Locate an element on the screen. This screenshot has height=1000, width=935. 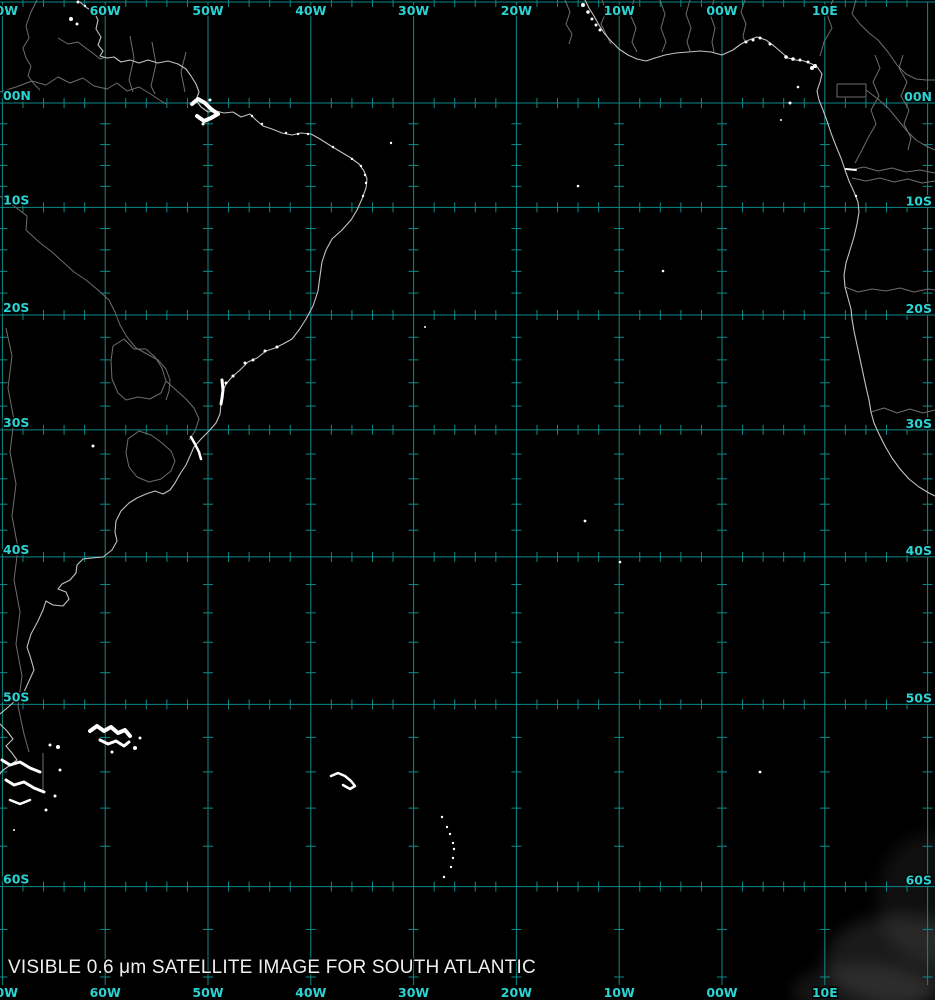
grid-label: 50S is located at coordinates (919, 697).